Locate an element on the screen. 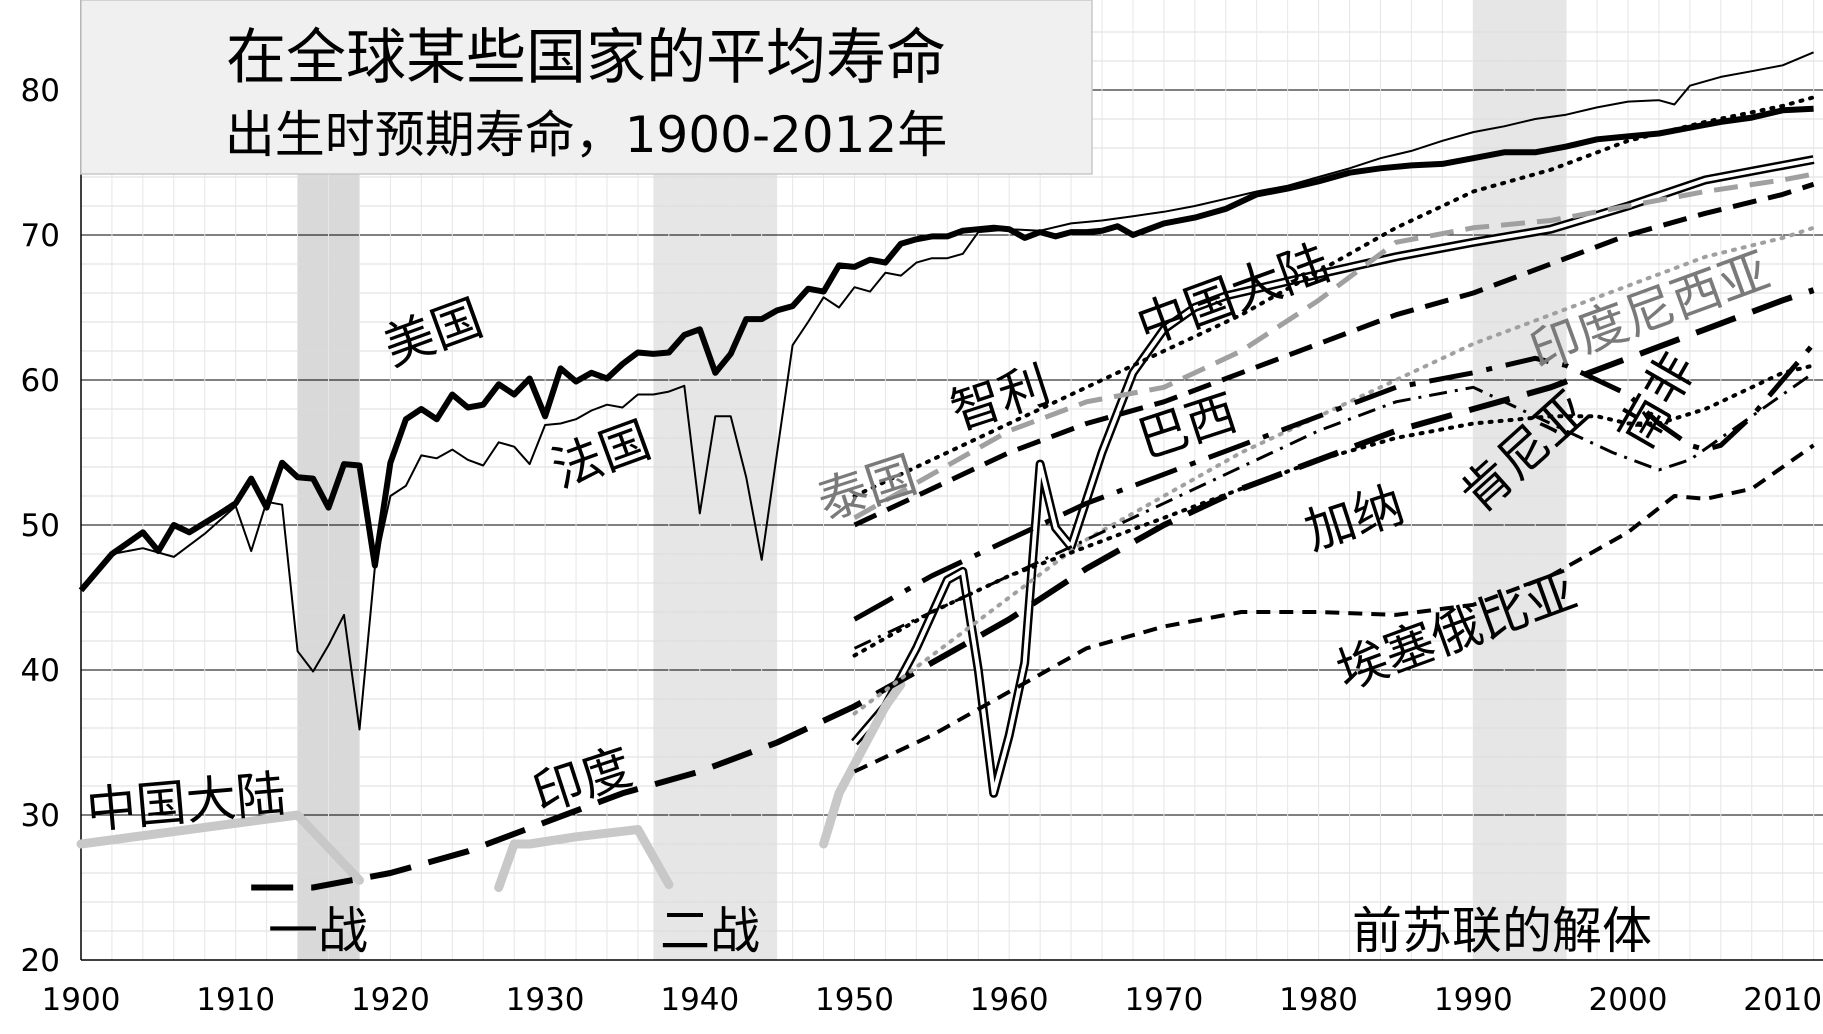  annotation-india: 印度 is located at coordinates (582, 780).